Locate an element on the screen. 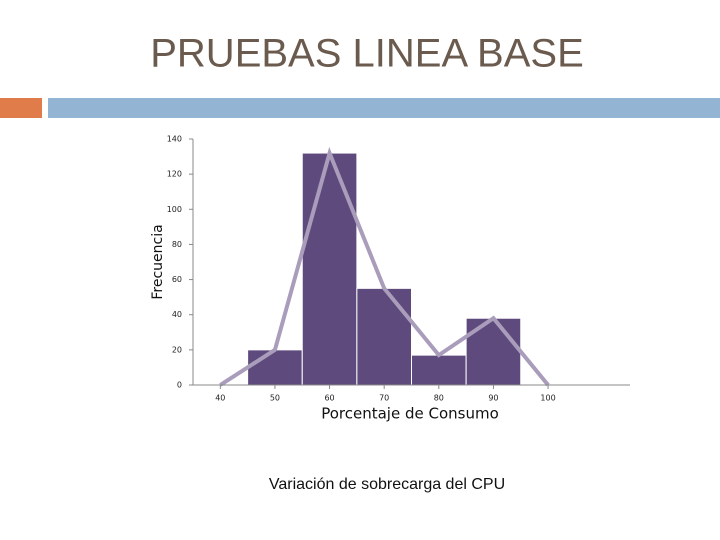  x-tick-label: 40 is located at coordinates (220, 398).